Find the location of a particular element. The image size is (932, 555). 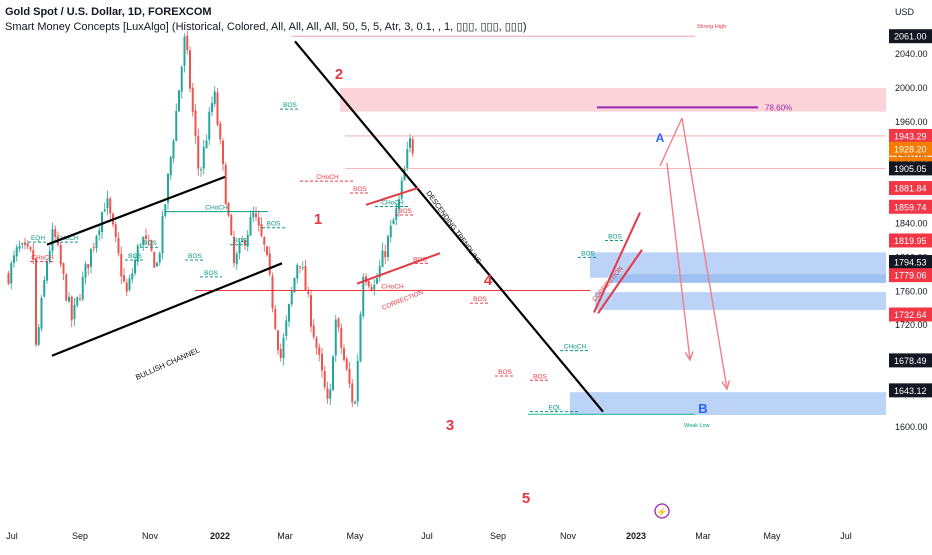

eqh-label: EQH is located at coordinates (38, 239).